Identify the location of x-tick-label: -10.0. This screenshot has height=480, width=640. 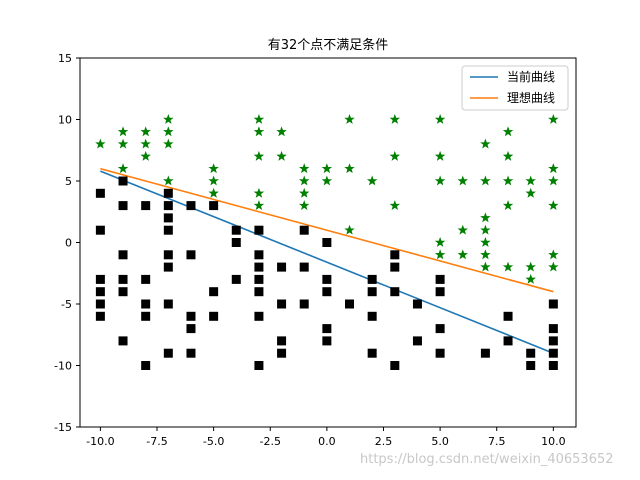
(100, 441).